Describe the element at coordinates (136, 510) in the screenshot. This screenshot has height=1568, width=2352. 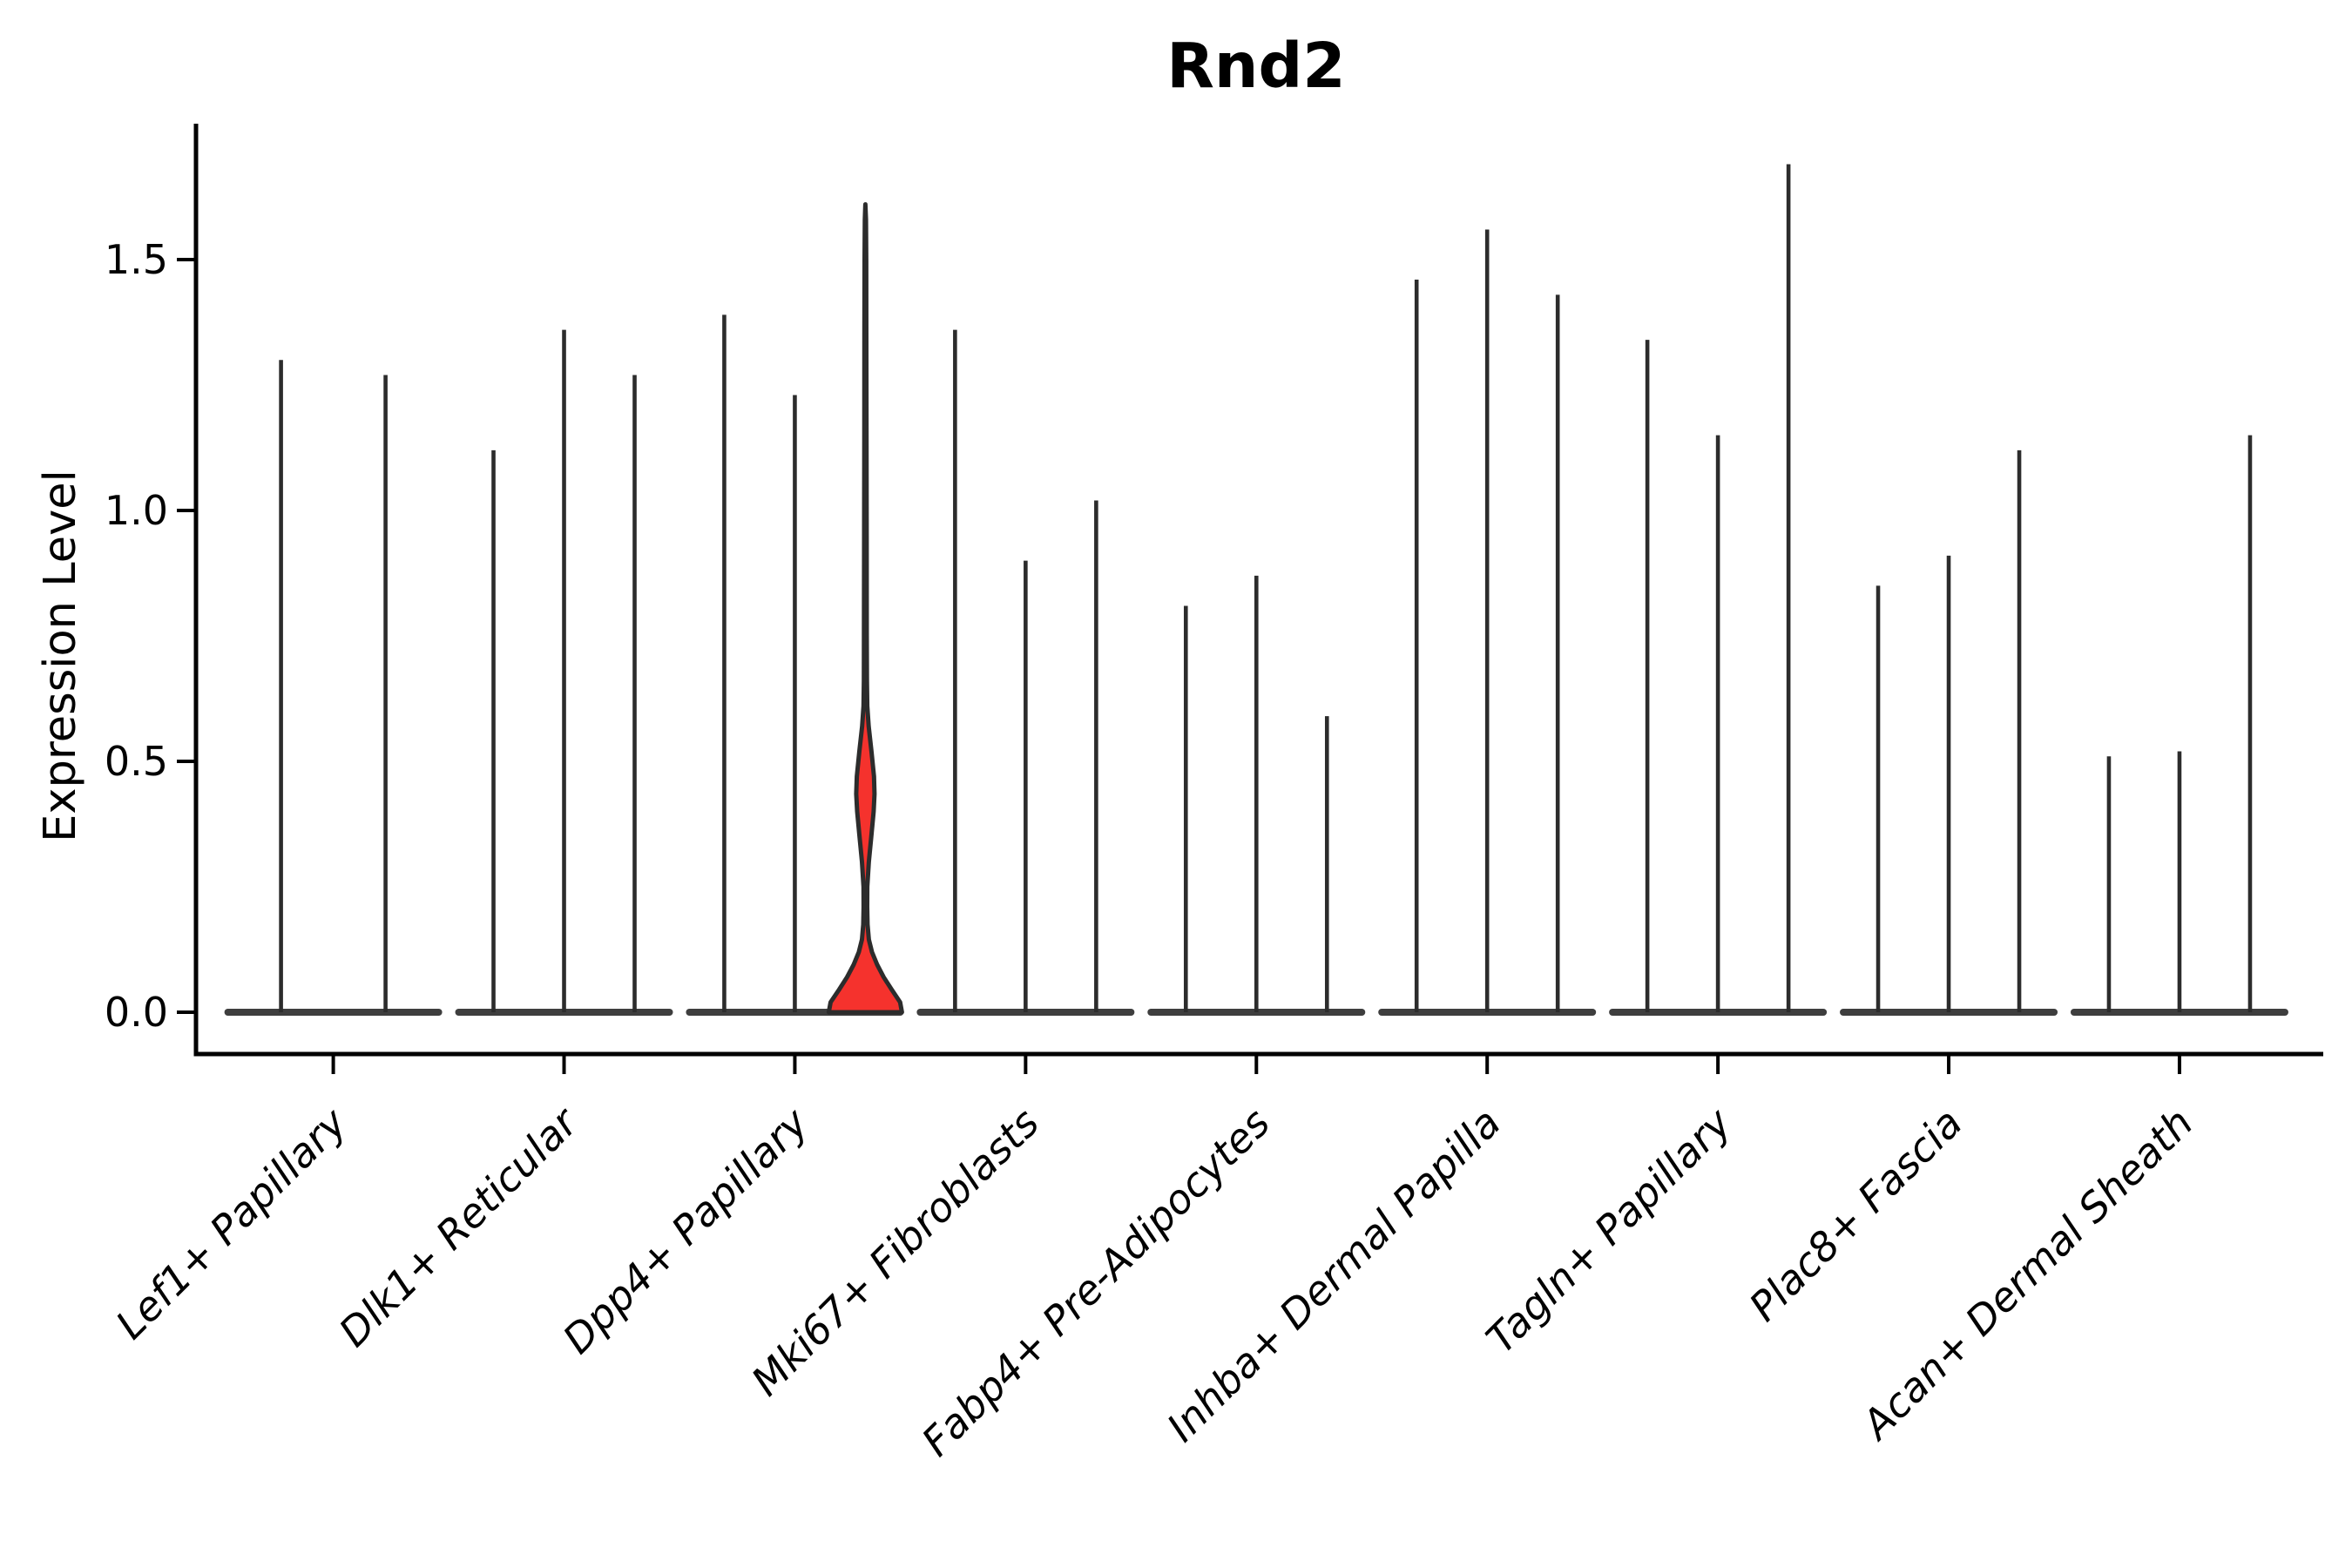
I see `y-tick-label: 1.0` at that location.